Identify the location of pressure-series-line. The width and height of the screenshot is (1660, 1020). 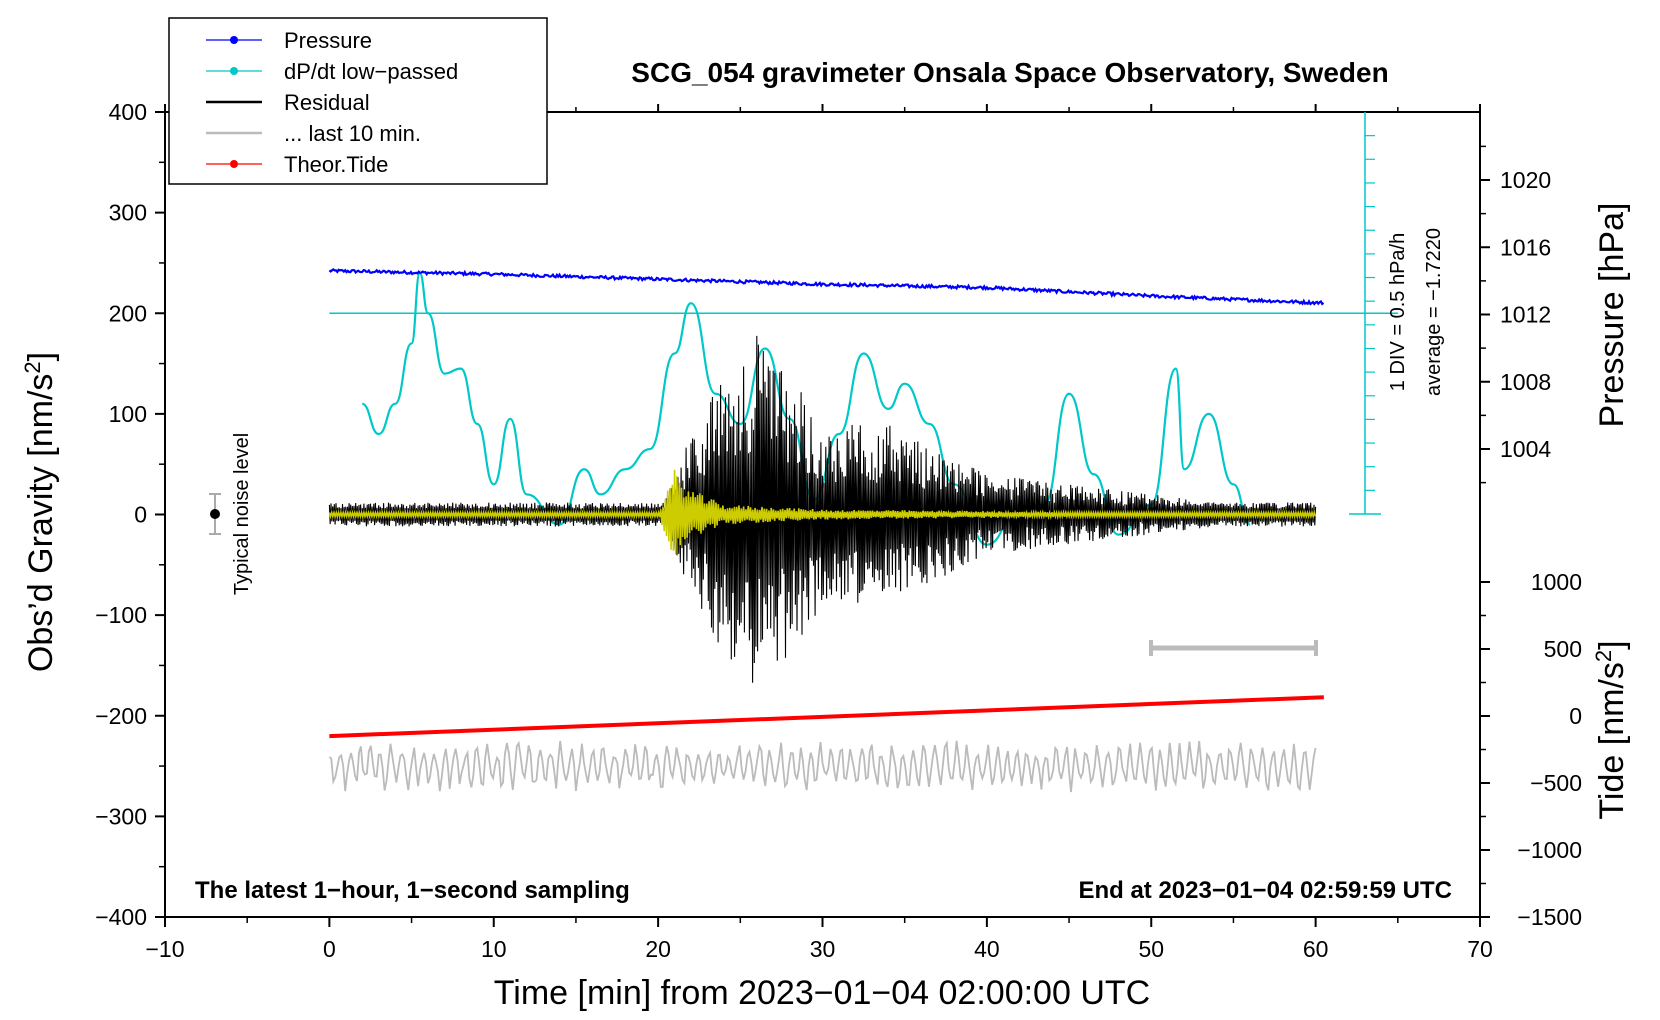
(826, 287).